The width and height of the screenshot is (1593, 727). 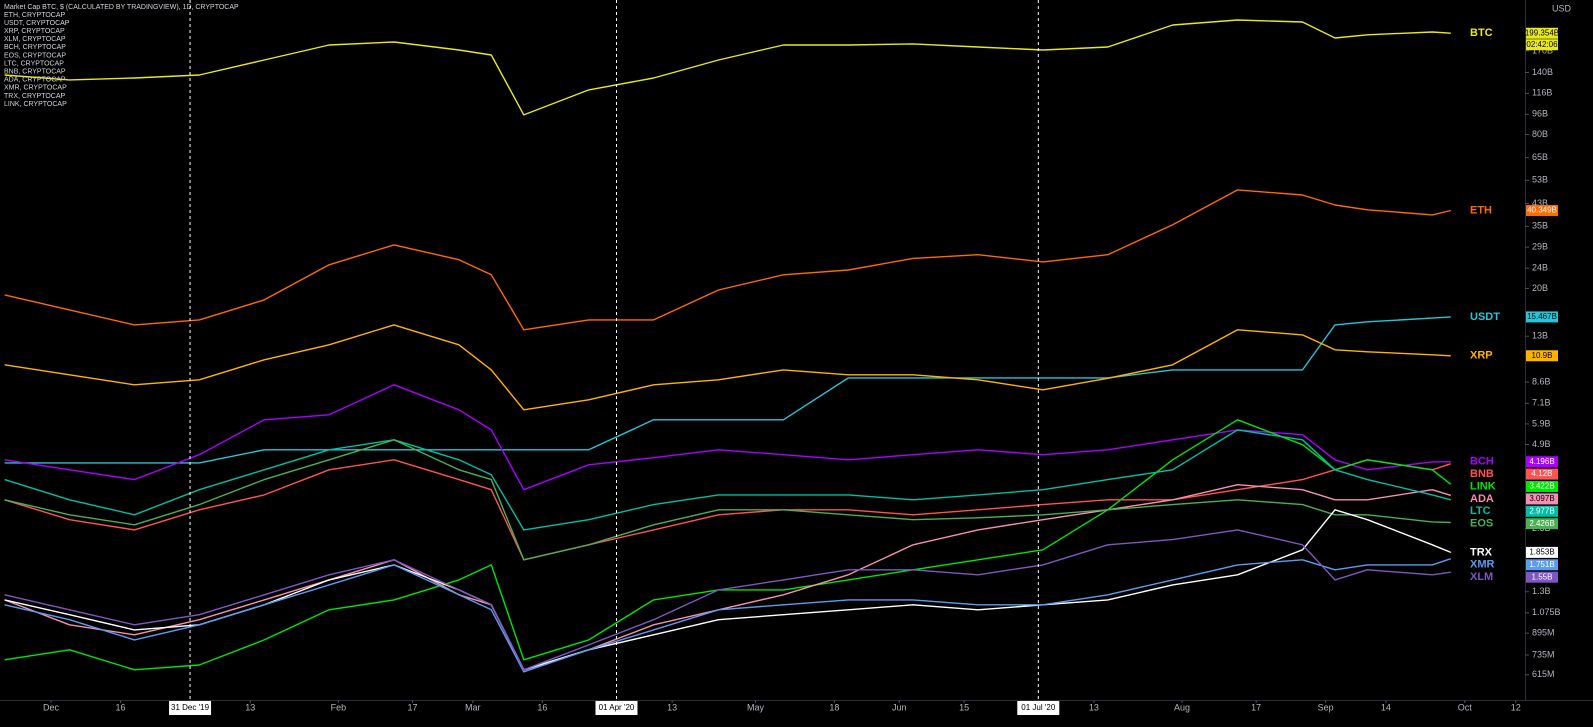 I want to click on legend-line: LINK, CRYPTOCAP, so click(x=35, y=104).